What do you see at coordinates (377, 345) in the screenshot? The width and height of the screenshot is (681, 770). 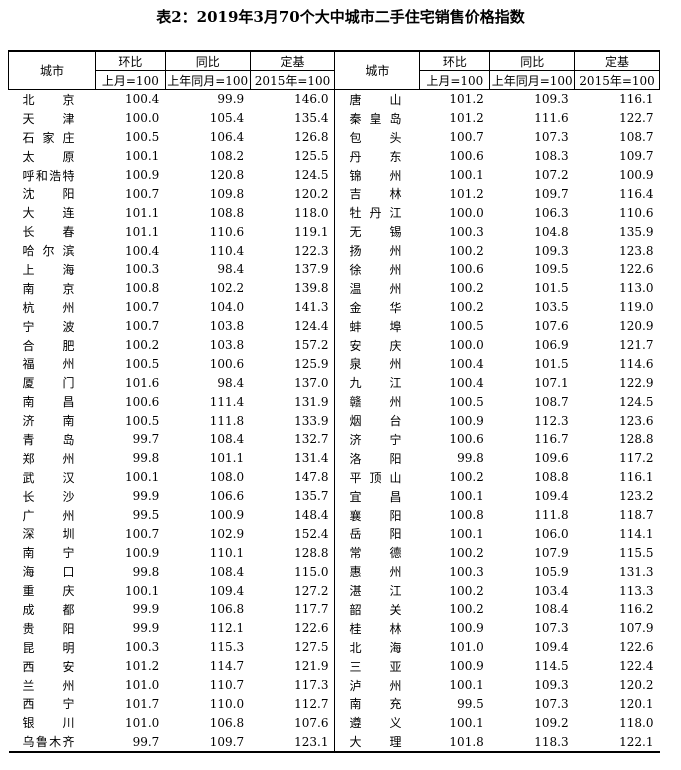 I see `city-cell: 安庆` at bounding box center [377, 345].